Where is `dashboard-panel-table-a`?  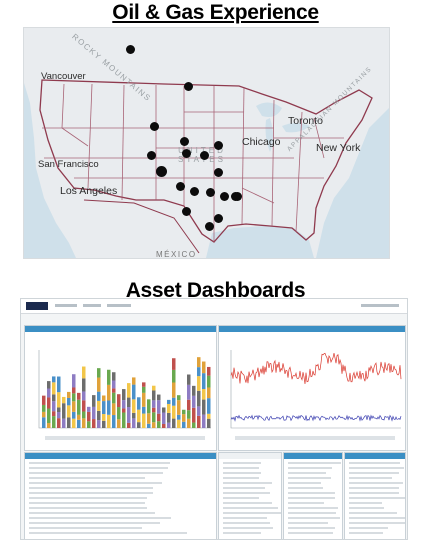
dashboard-panel-table-a is located at coordinates (250, 495).